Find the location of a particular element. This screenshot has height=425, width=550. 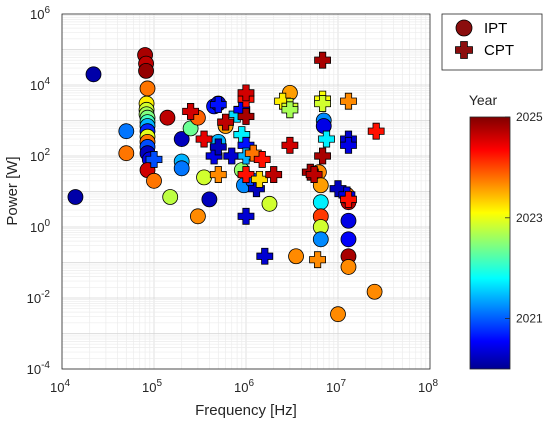

y-axis-label: Power [W] is located at coordinates (12, 190).